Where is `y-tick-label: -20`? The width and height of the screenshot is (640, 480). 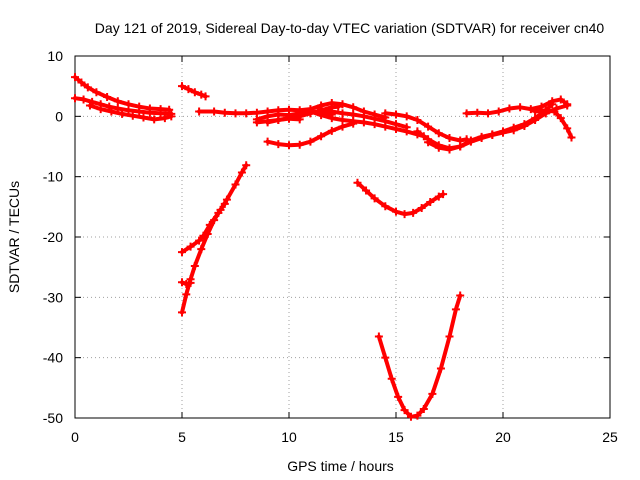 y-tick-label: -20 is located at coordinates (53, 237).